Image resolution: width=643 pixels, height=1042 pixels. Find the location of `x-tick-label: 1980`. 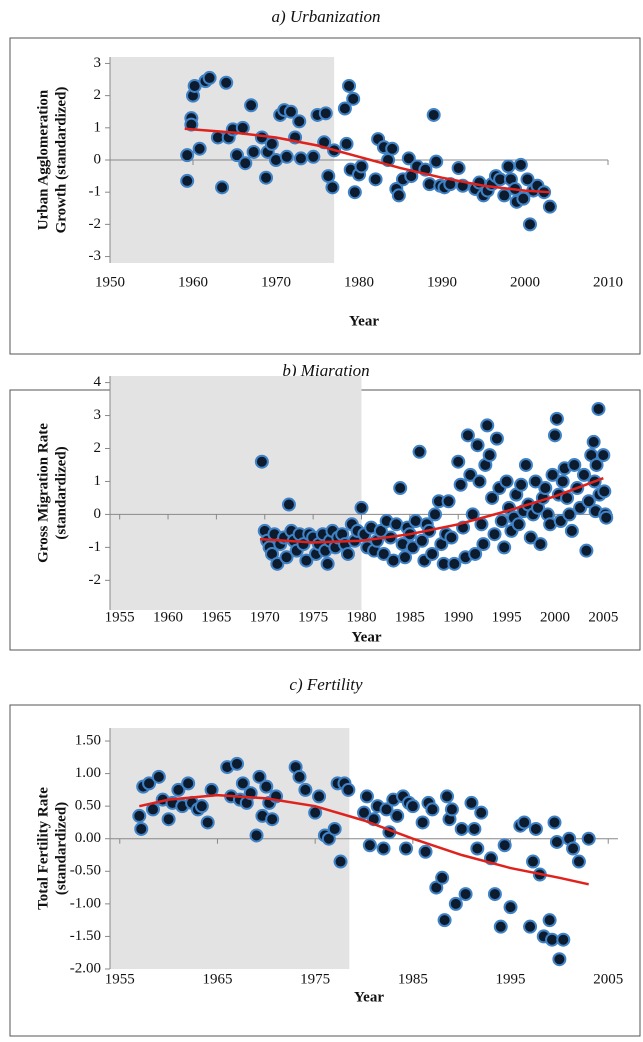

x-tick-label: 1980 is located at coordinates (362, 617).